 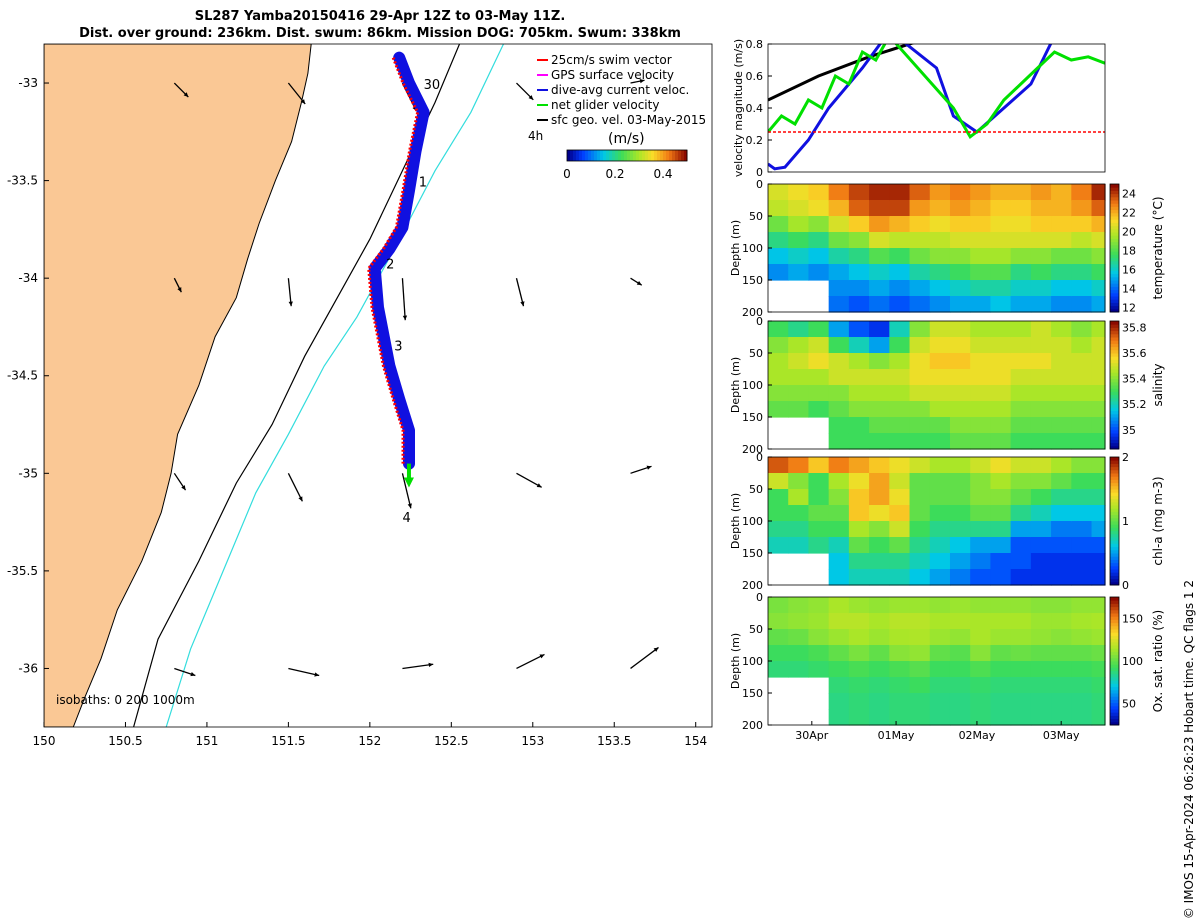 What do you see at coordinates (752, 725) in the screenshot?
I see `profile-y-tick-label: 200` at bounding box center [752, 725].